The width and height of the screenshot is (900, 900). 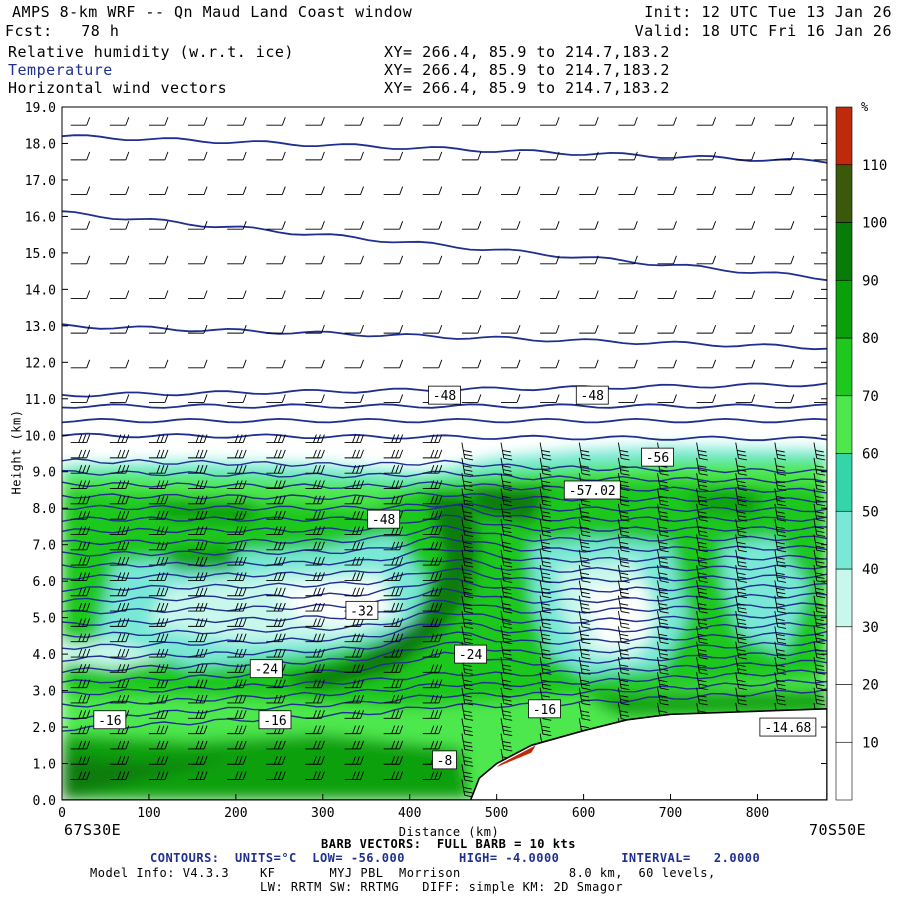 I want to click on contour-label: -48, so click(x=444, y=396).